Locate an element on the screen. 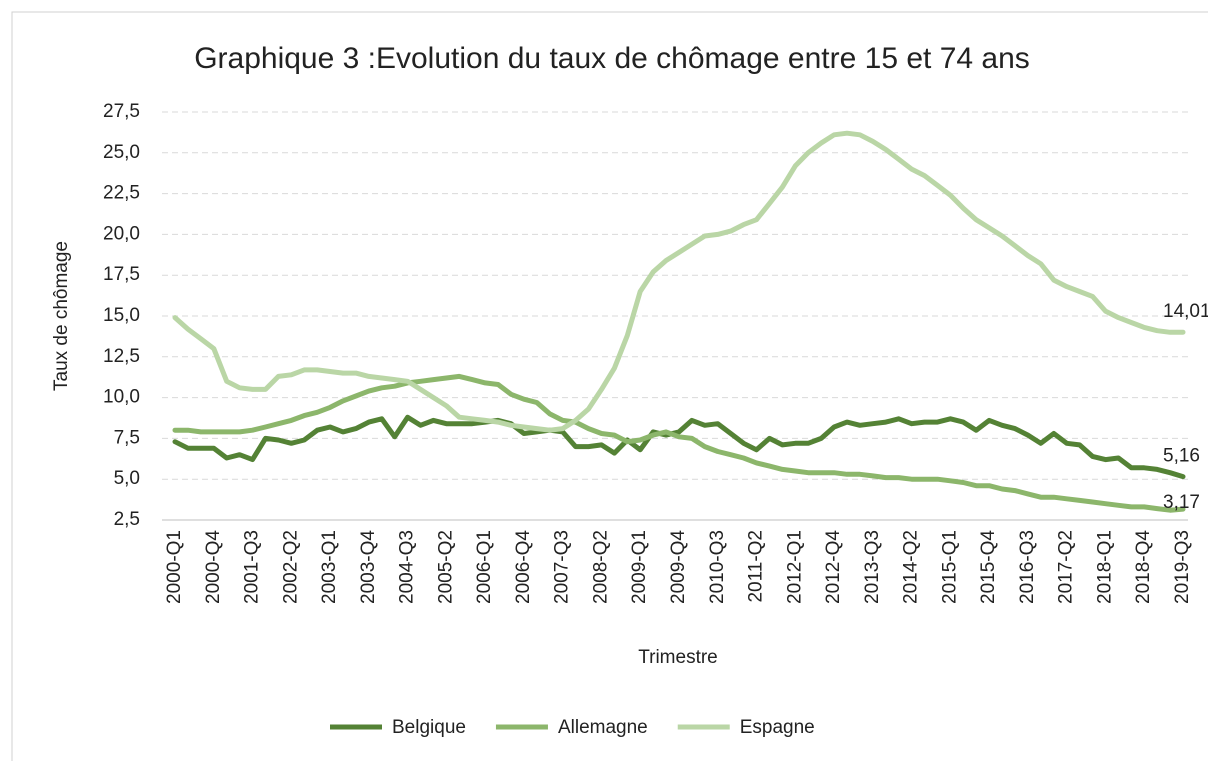 The width and height of the screenshot is (1208, 761). x-tick-label: 2010-Q3 is located at coordinates (717, 567).